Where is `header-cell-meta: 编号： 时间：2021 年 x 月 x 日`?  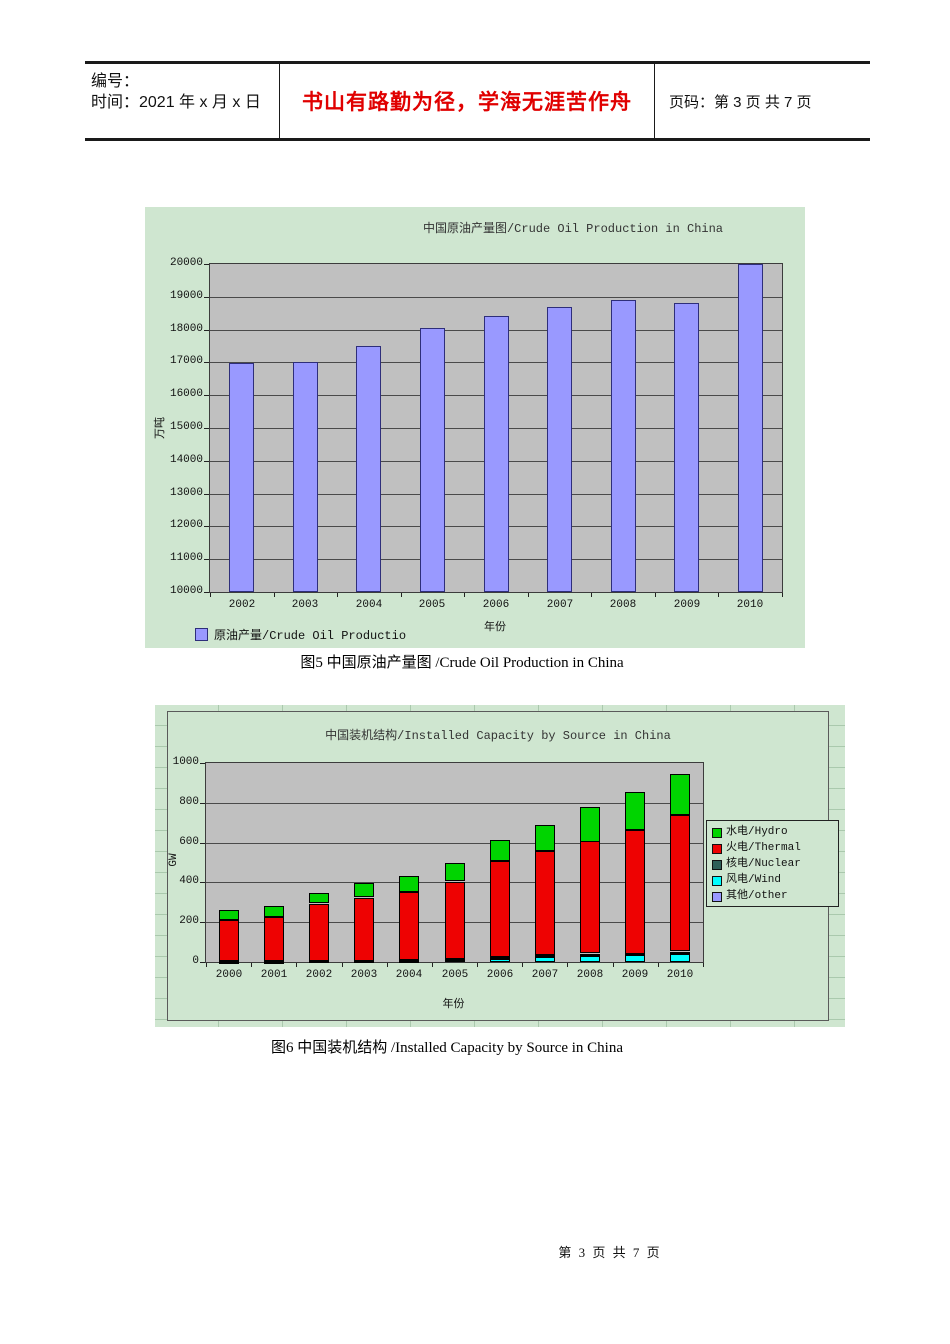 header-cell-meta: 编号： 时间：2021 年 x 月 x 日 is located at coordinates (182, 101).